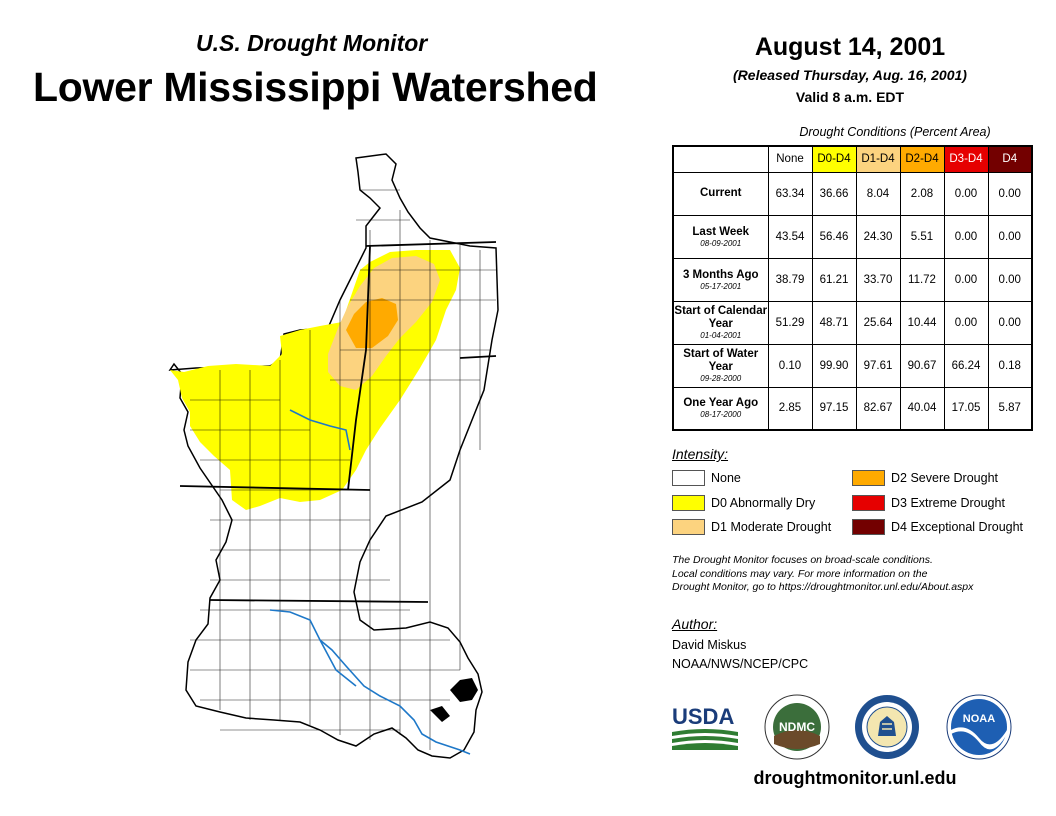  Describe the element at coordinates (1010, 159) in the screenshot. I see `col-d4: D4` at that location.